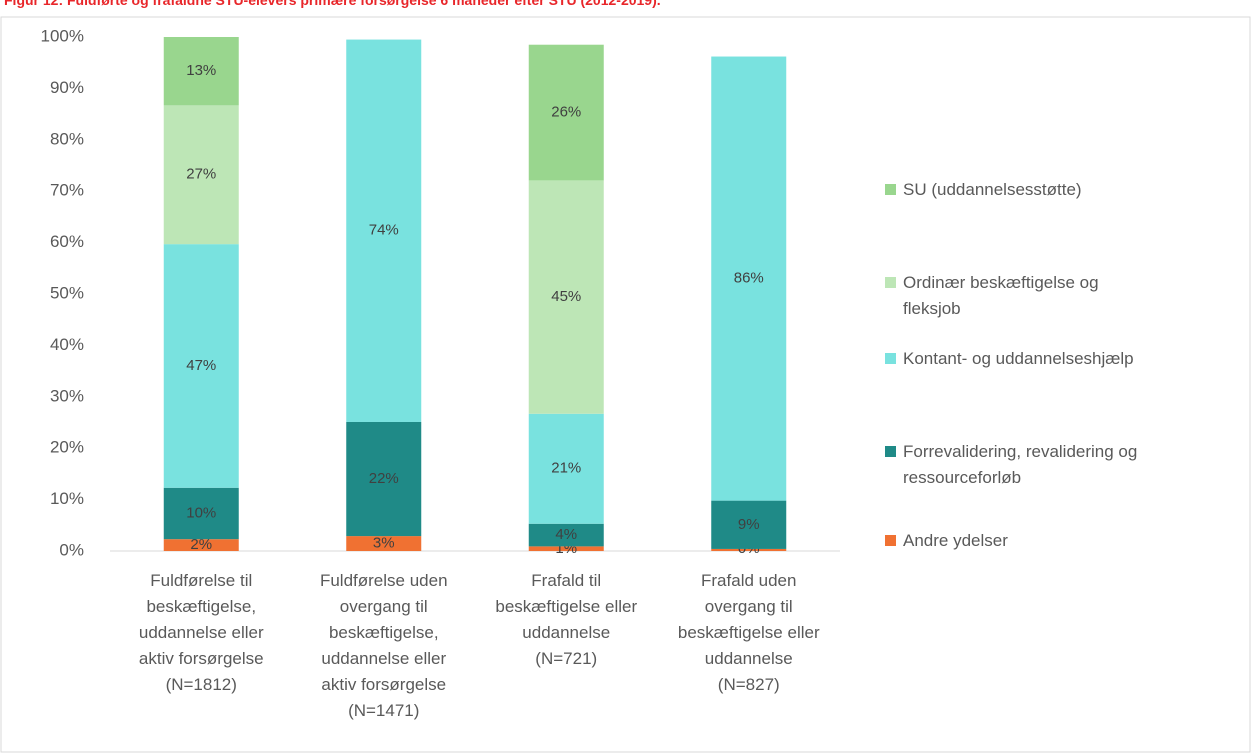 The image size is (1252, 754). Describe the element at coordinates (62, 35) in the screenshot. I see `y-tick-label: 100%` at that location.